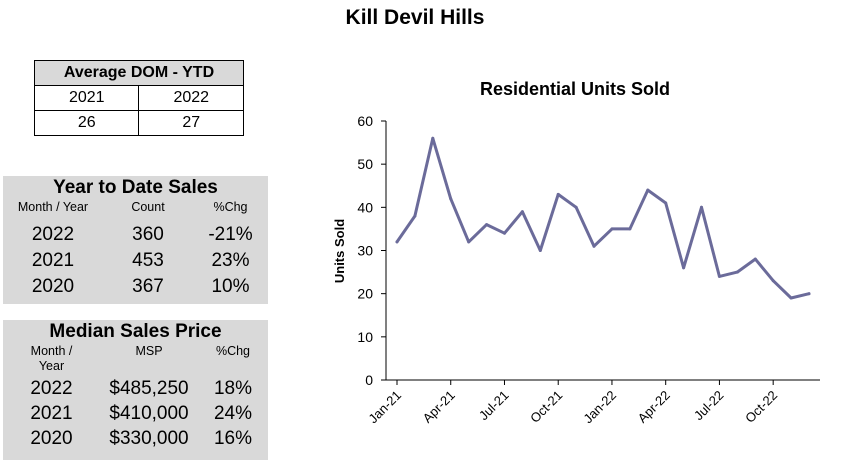 The height and width of the screenshot is (460, 856). I want to click on median-sales-price-title: Median Sales Price, so click(135, 331).